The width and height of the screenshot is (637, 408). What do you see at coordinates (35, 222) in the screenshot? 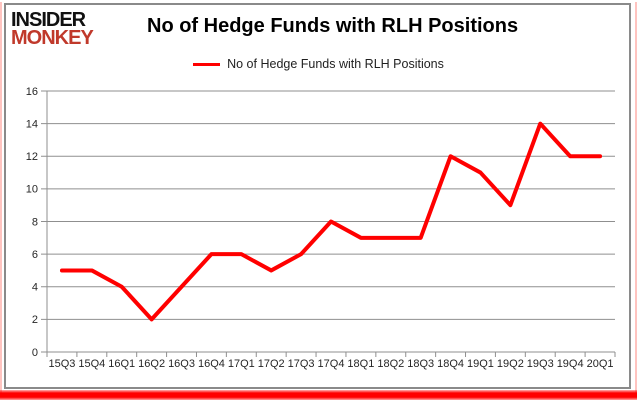
I see `y-tick-label: 8` at bounding box center [35, 222].